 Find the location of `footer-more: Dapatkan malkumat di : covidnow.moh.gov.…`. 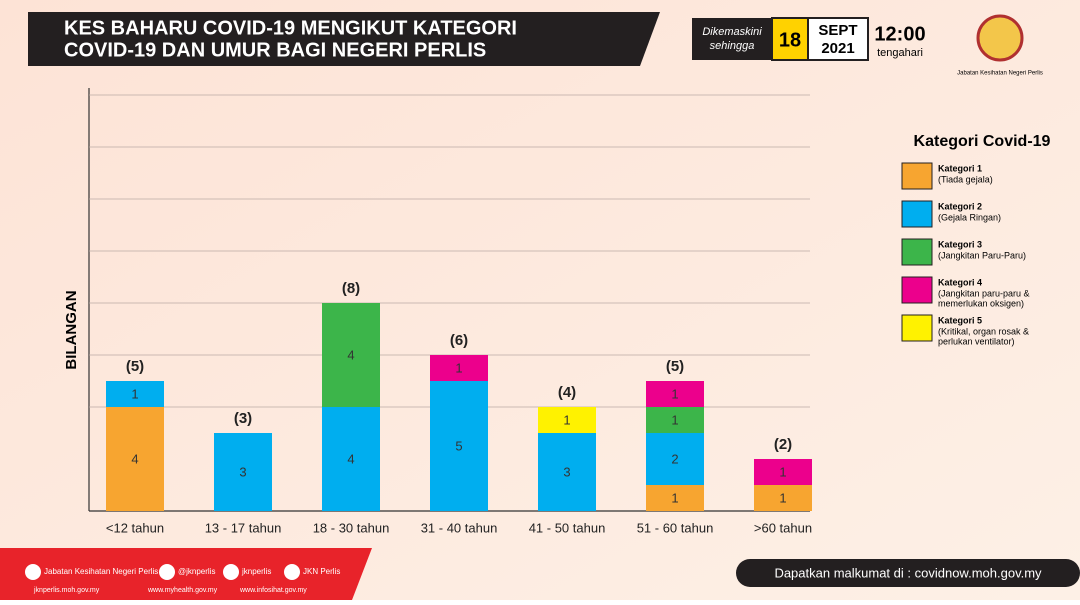

footer-more: Dapatkan malkumat di : covidnow.moh.gov.… is located at coordinates (908, 572).